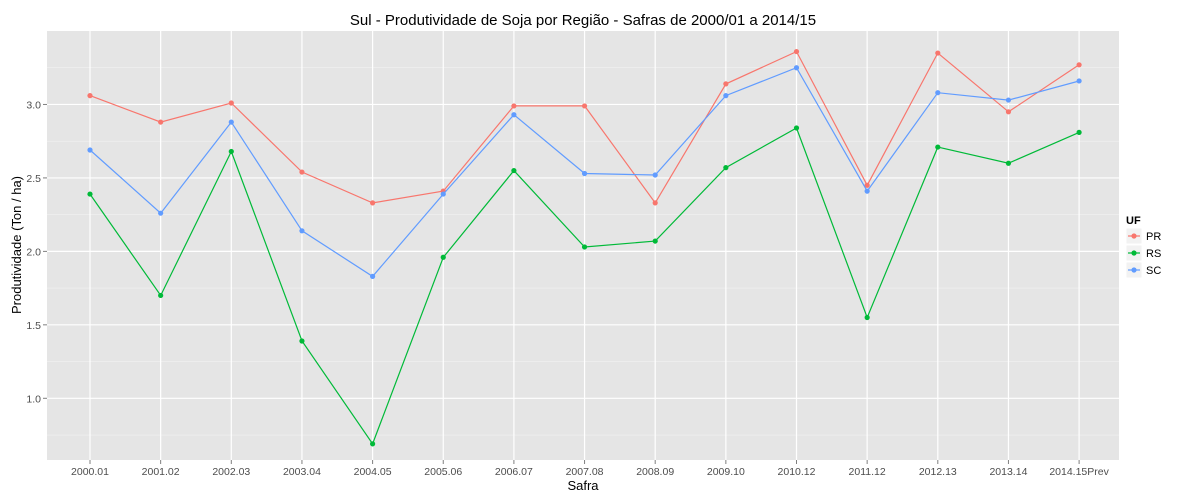 The height and width of the screenshot is (500, 1200). Describe the element at coordinates (1143, 247) in the screenshot. I see `legend: UF PR RS SC` at that location.